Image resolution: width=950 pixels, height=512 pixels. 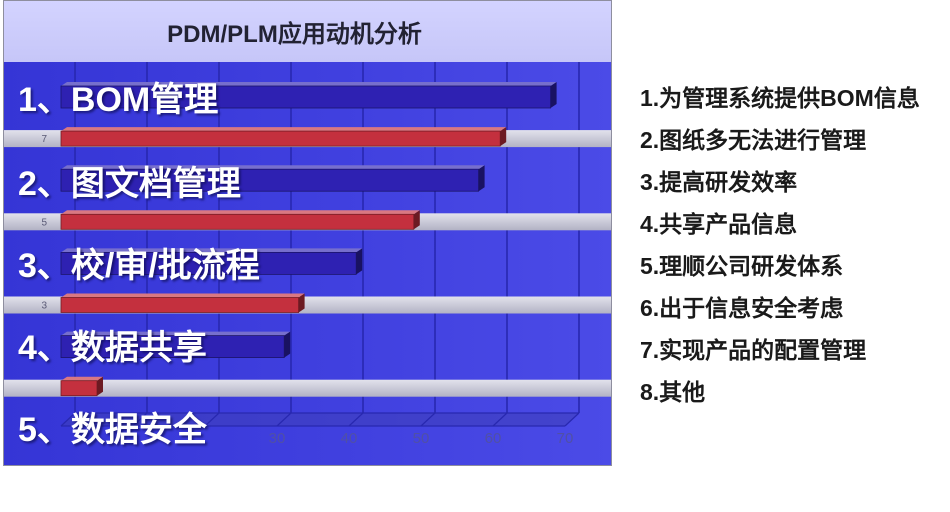 I want to click on y-tick-label: 7, so click(x=44, y=139).